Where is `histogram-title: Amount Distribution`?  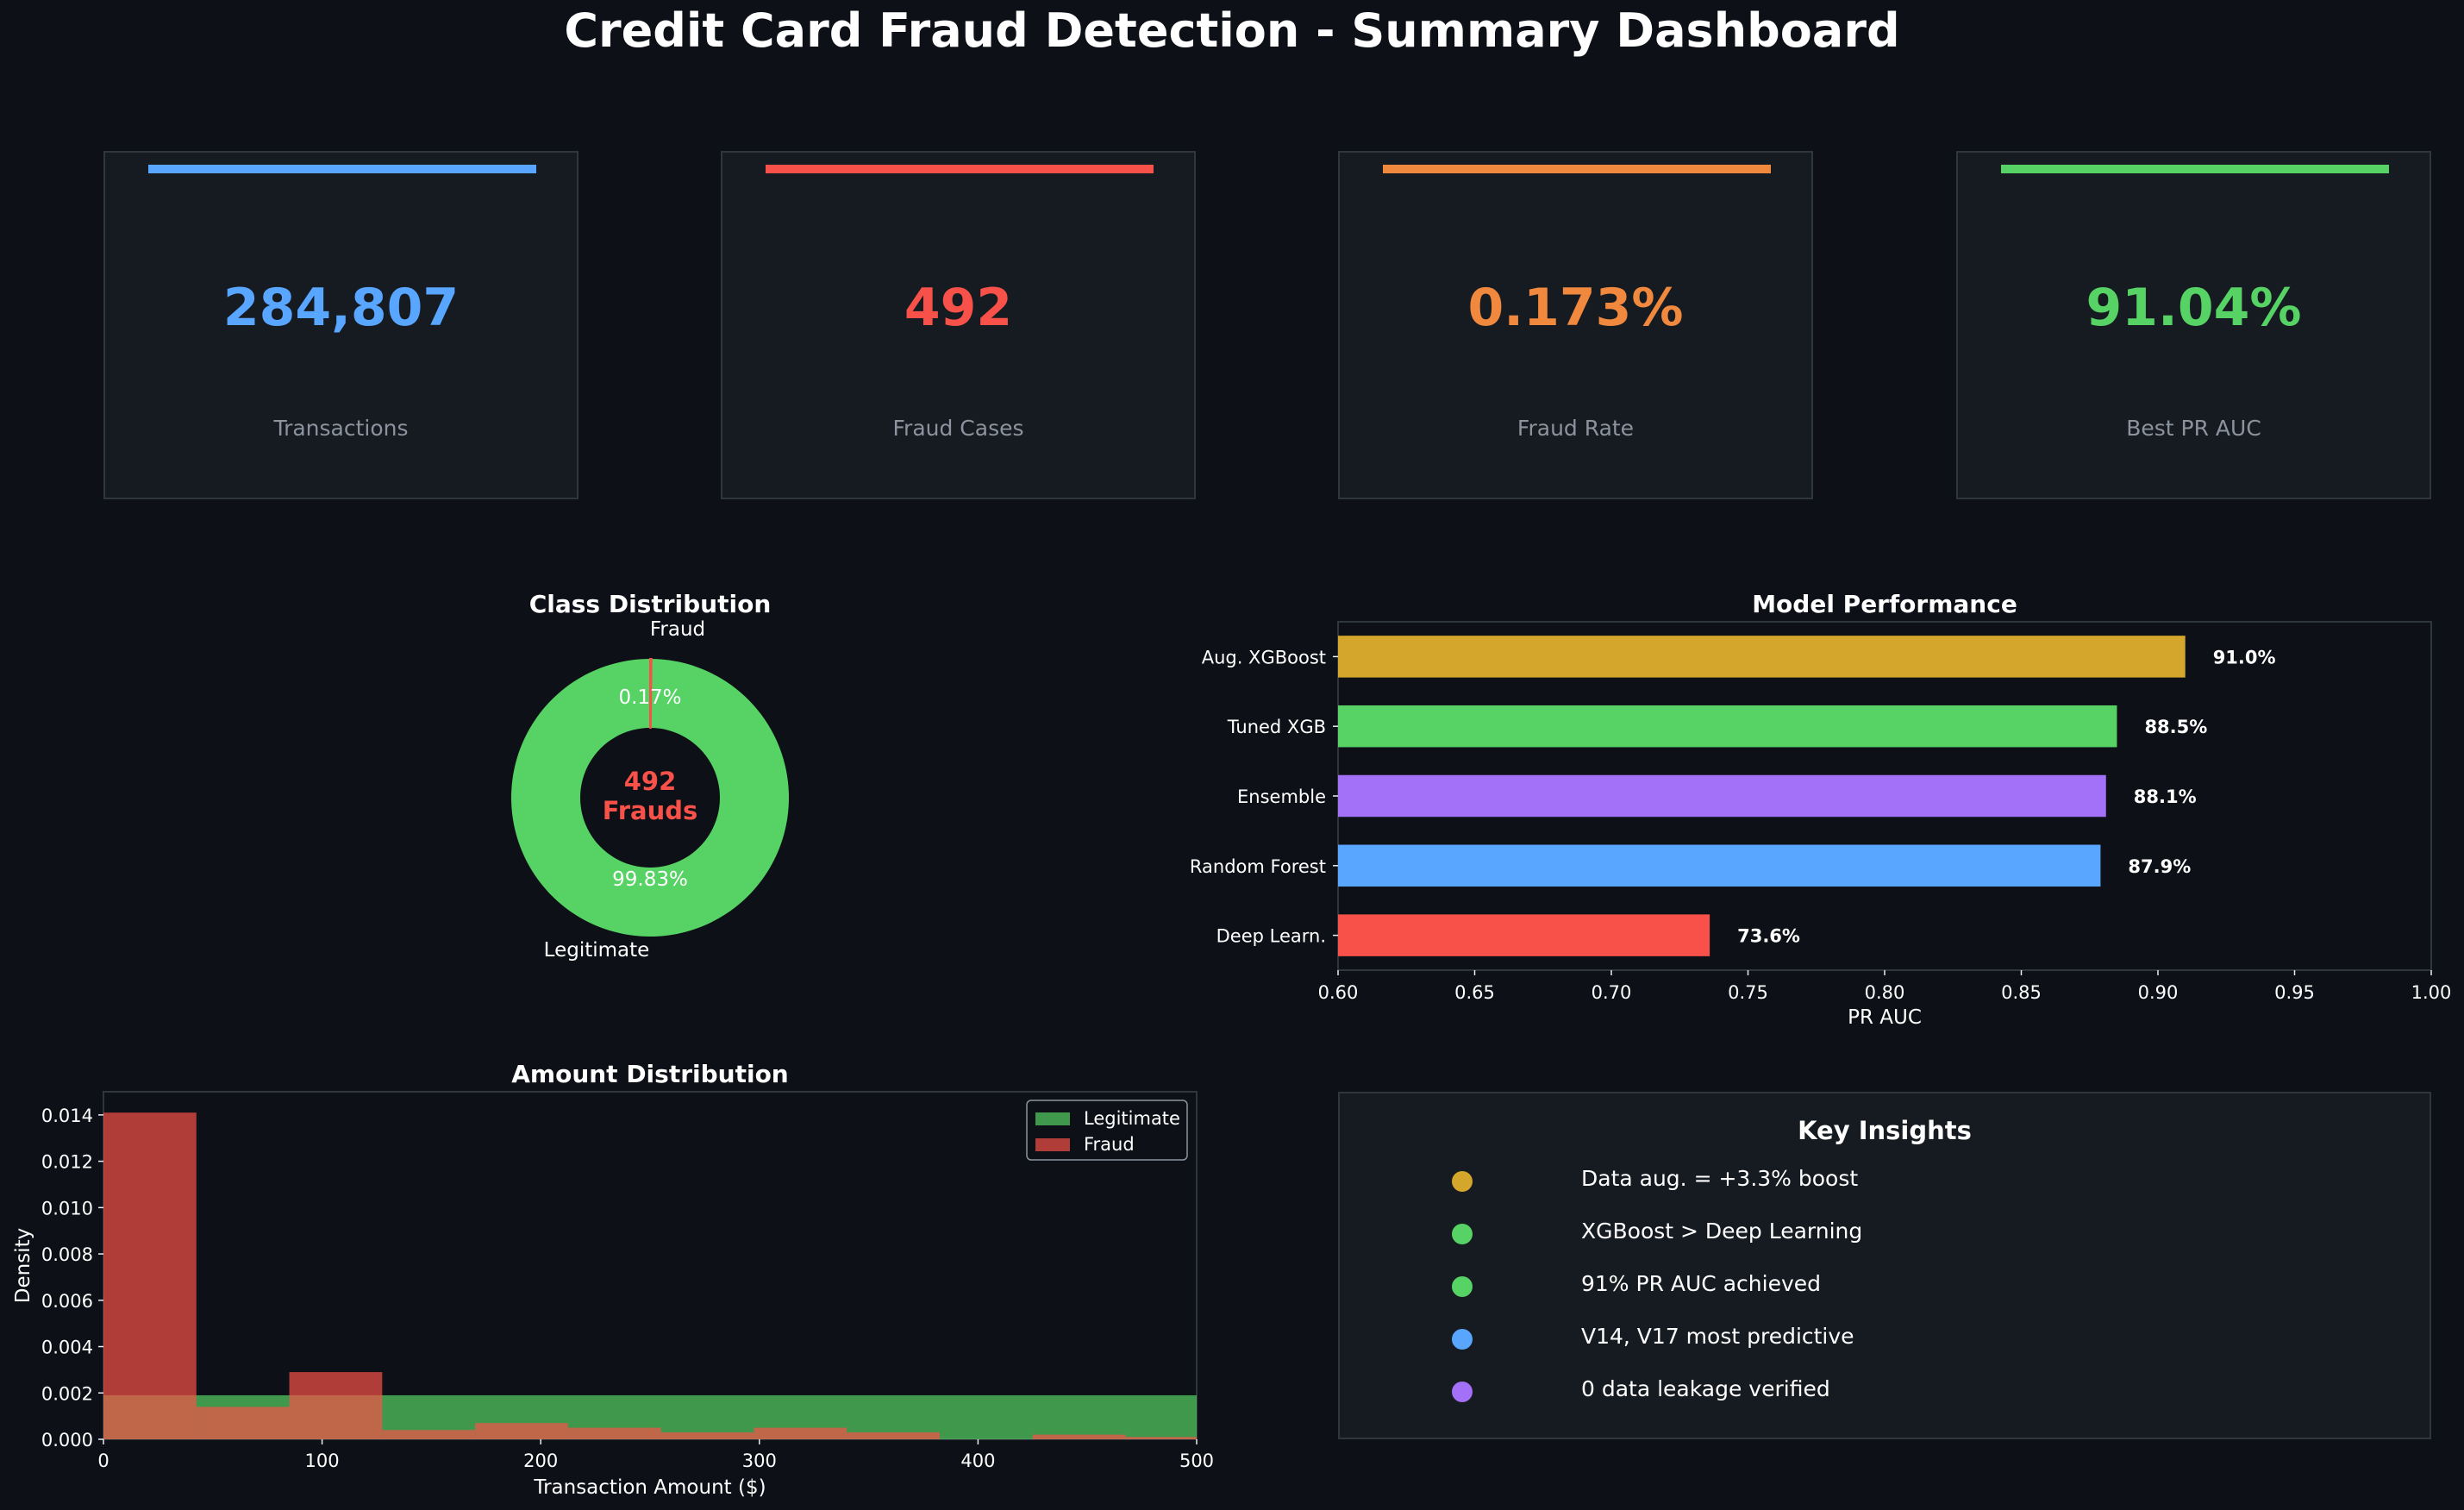 histogram-title: Amount Distribution is located at coordinates (650, 1074).